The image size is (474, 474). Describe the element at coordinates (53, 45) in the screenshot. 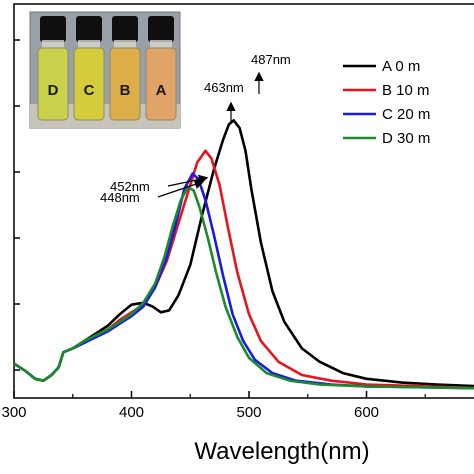

I see `vial-neck-D` at that location.